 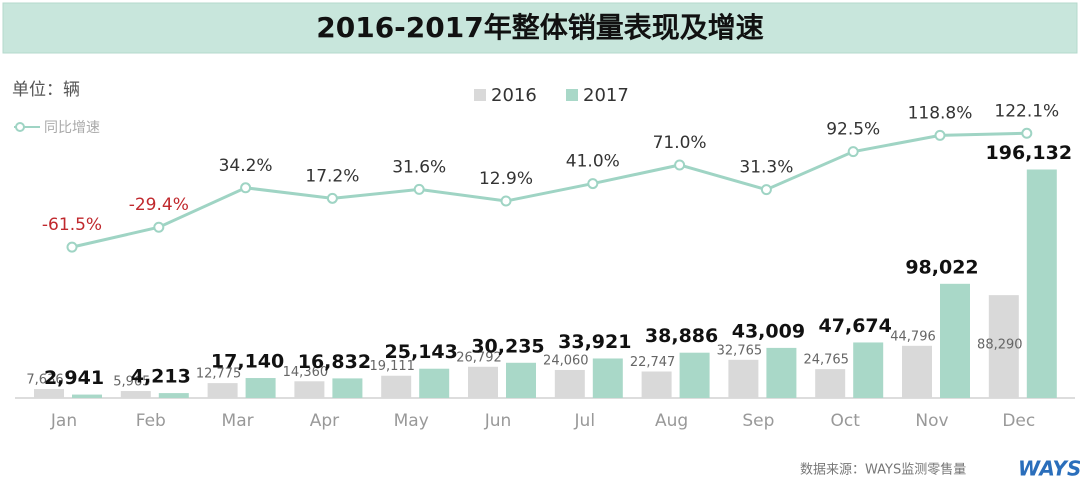 I want to click on value-label: 2,941, so click(x=74, y=378).